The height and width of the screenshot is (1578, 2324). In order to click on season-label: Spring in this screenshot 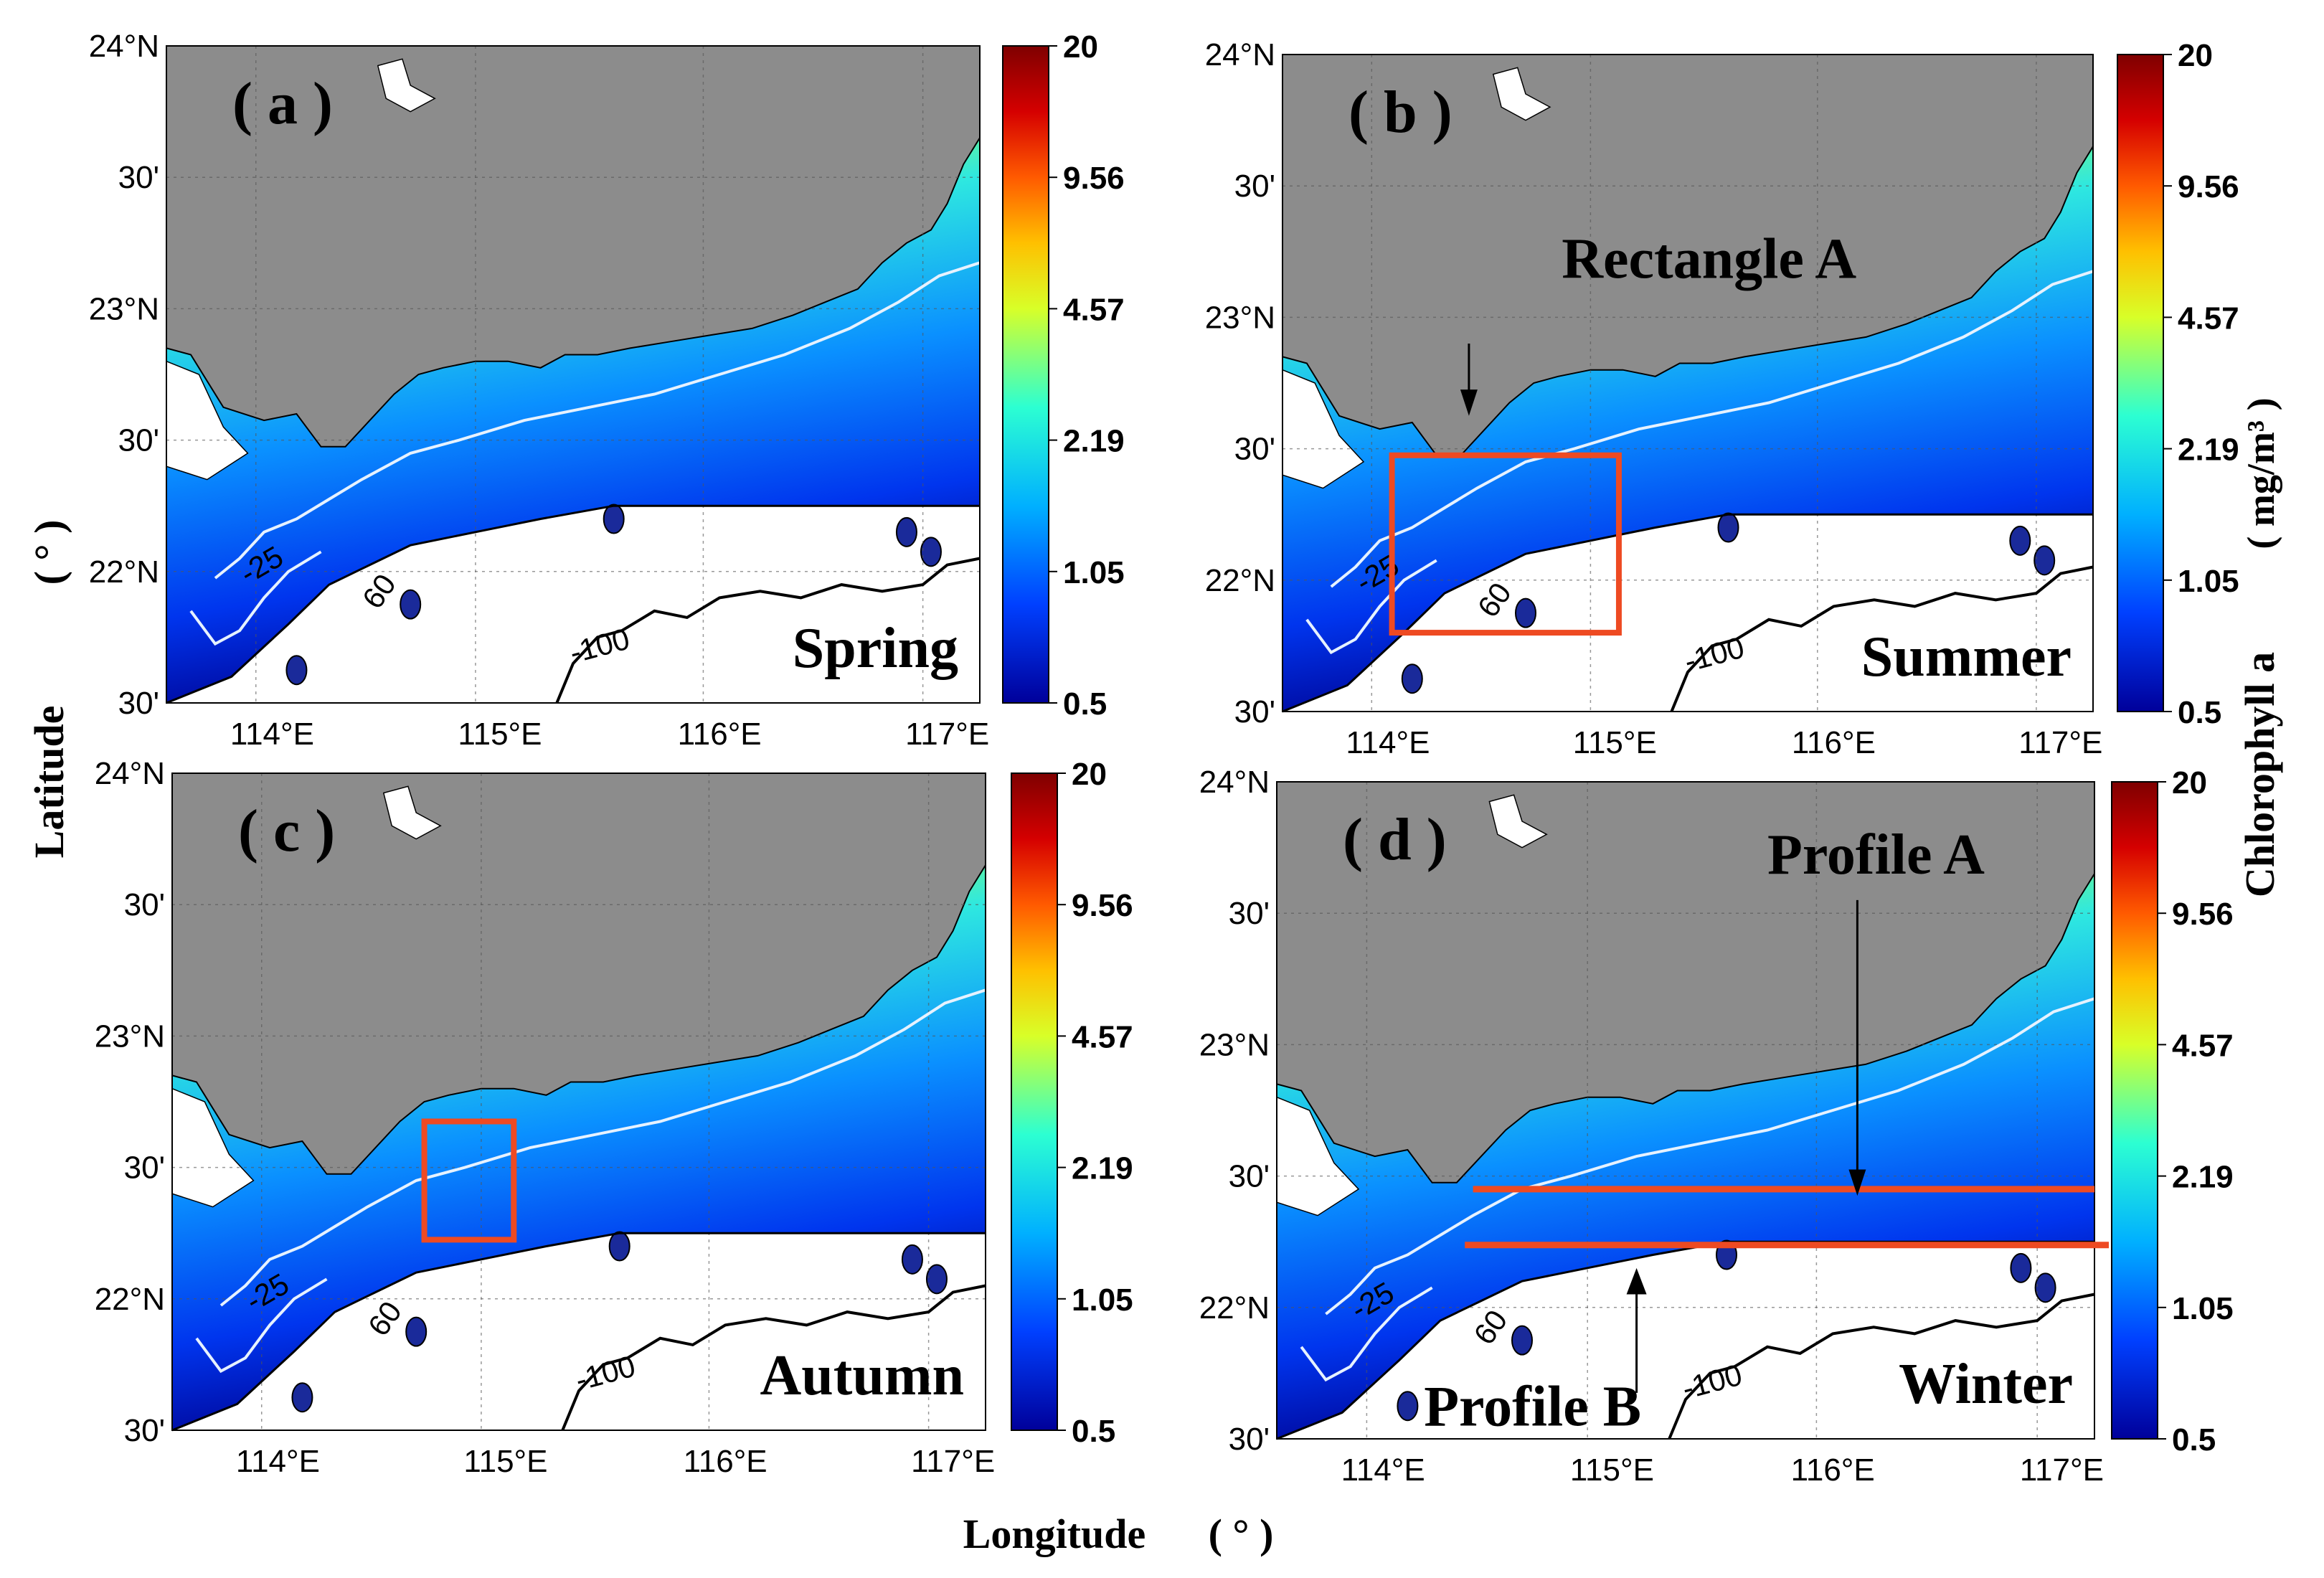, I will do `click(875, 648)`.